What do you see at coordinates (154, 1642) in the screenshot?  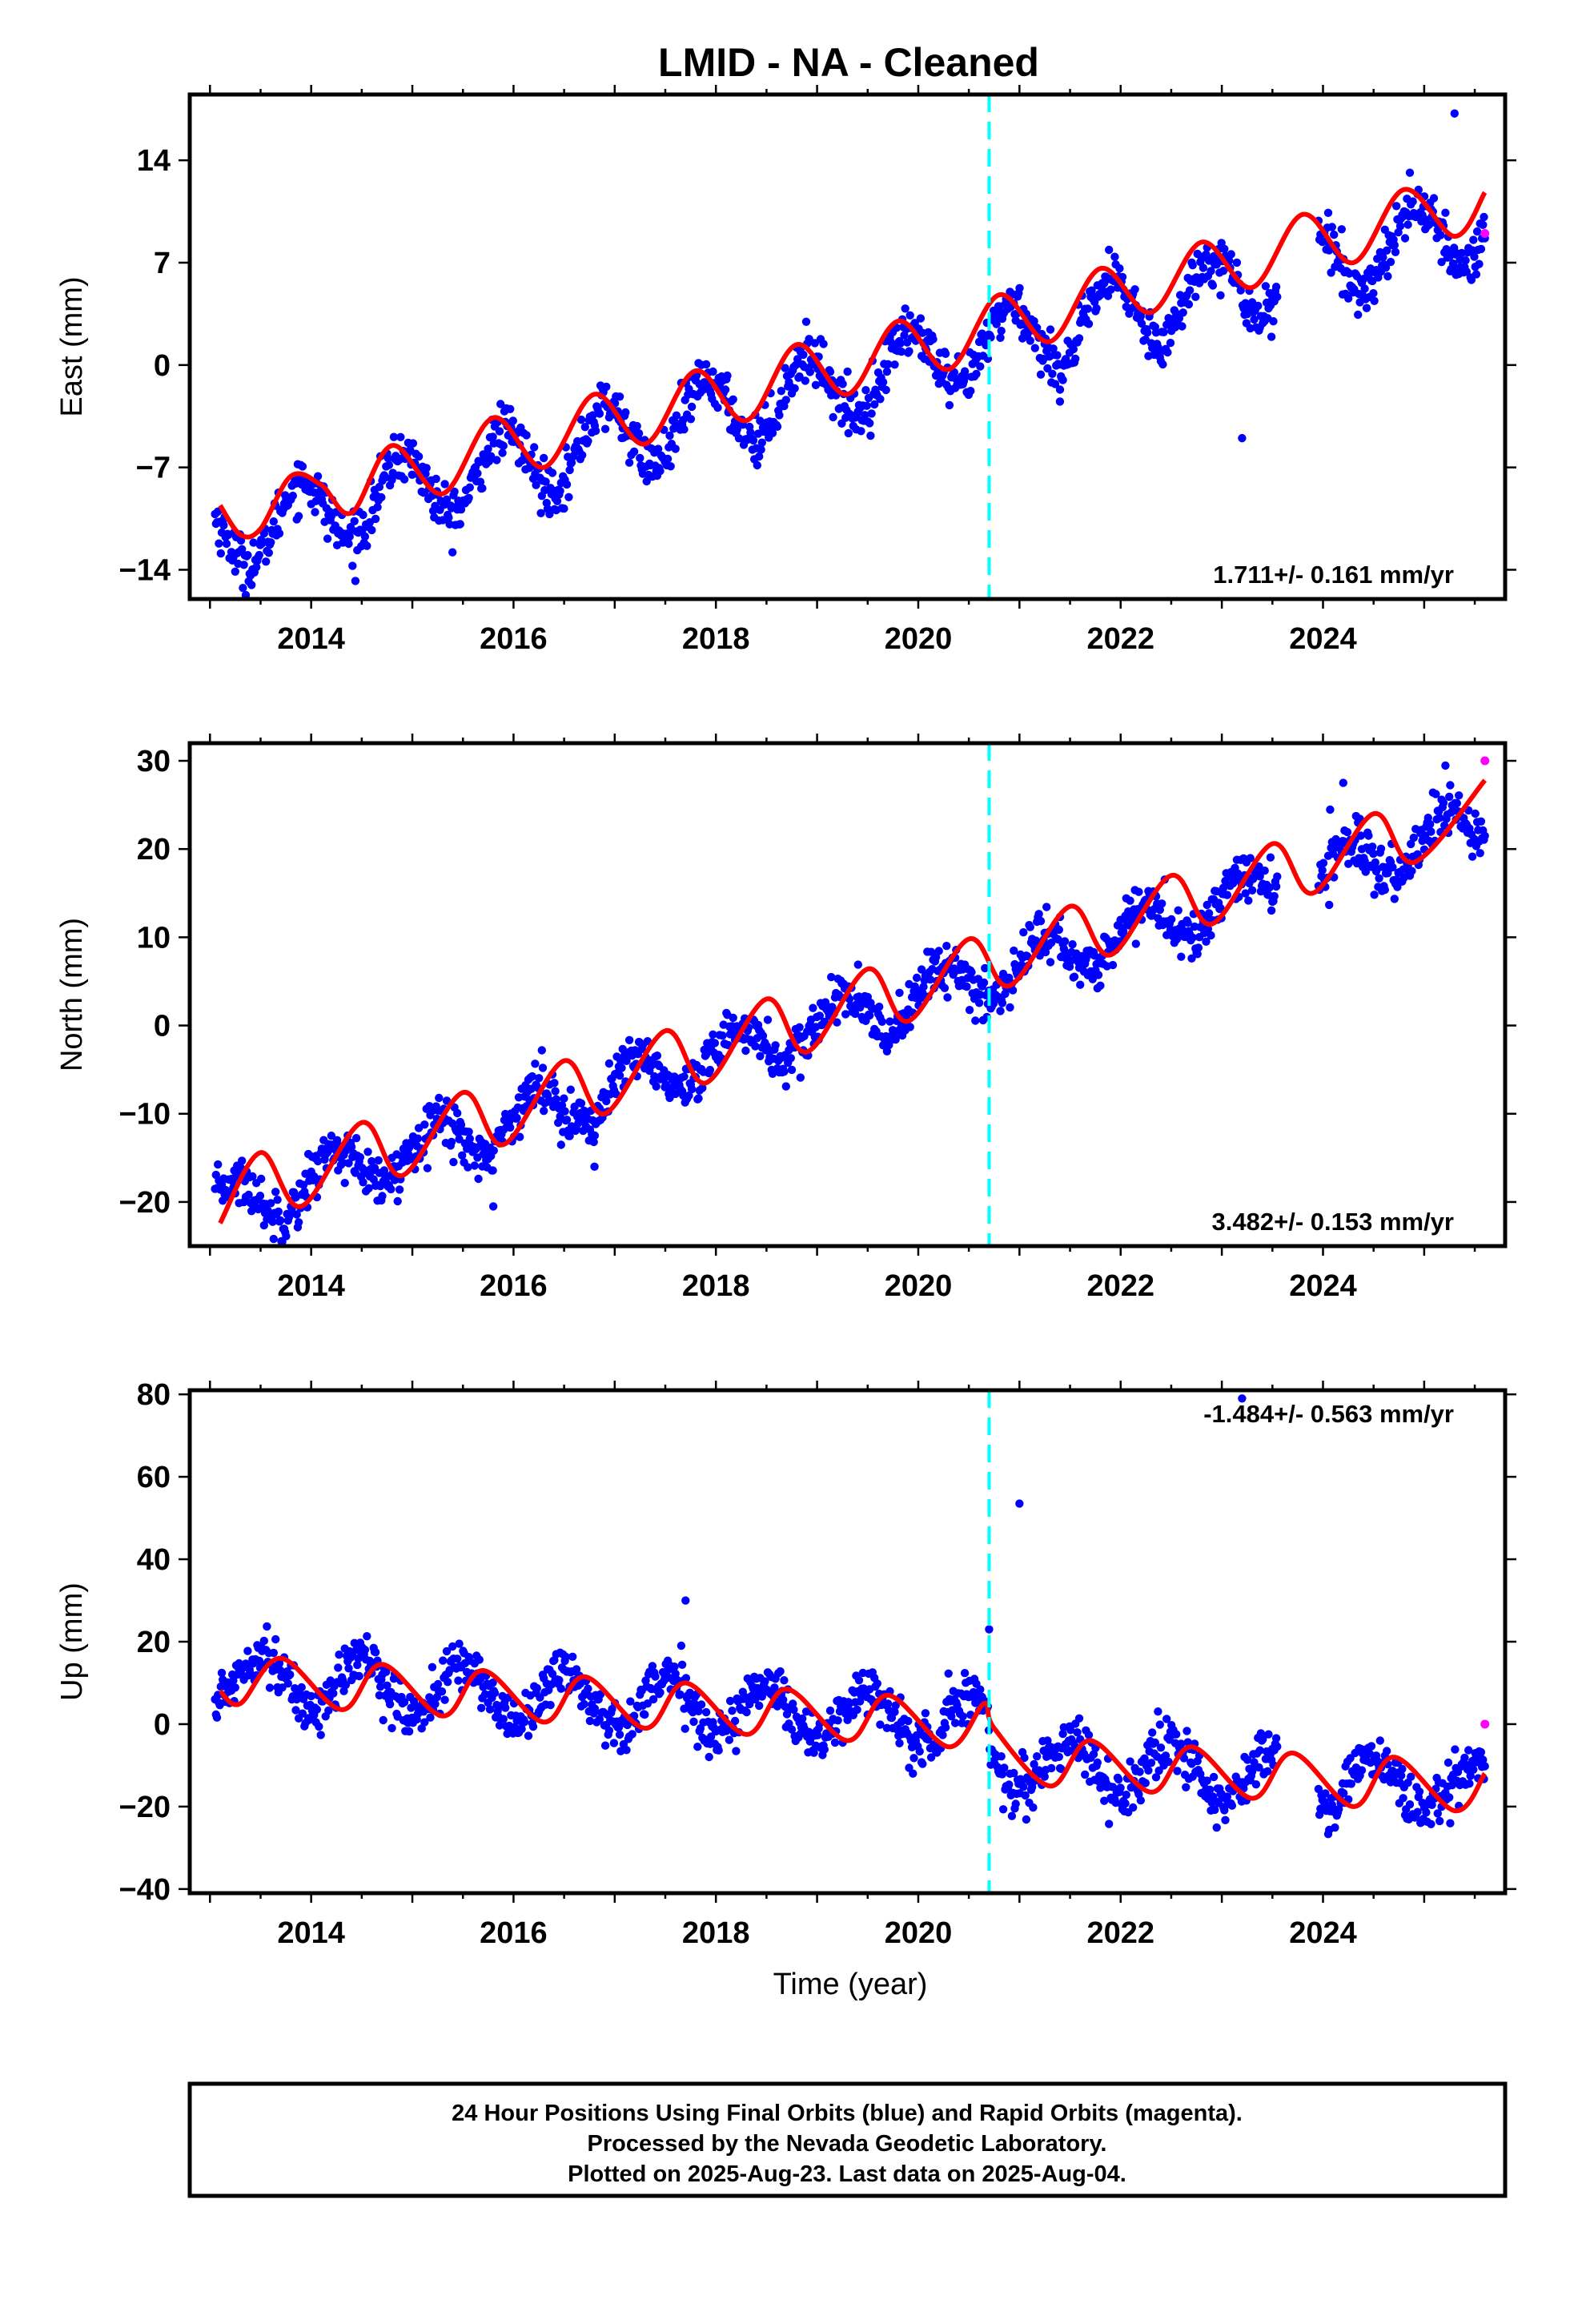 I see `up-y-tick-label: 20` at bounding box center [154, 1642].